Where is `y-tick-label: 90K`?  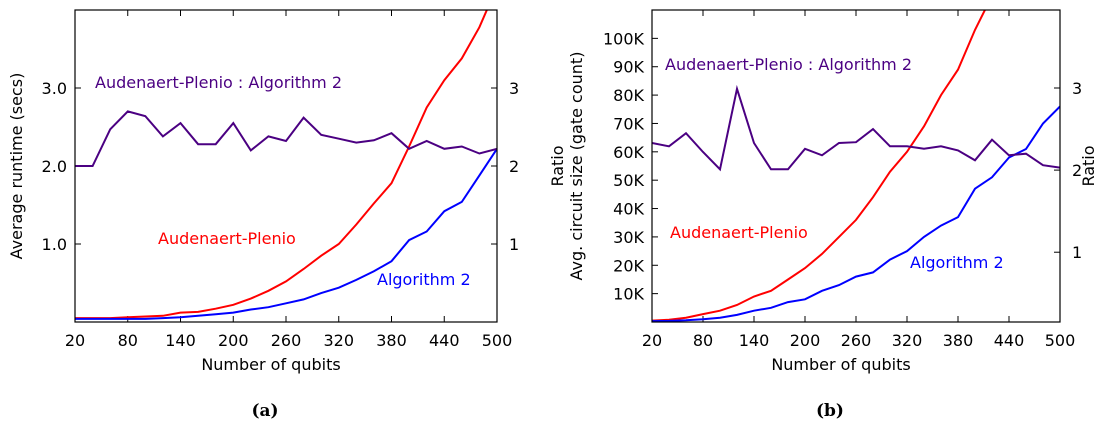
y-tick-label: 90K is located at coordinates (628, 67).